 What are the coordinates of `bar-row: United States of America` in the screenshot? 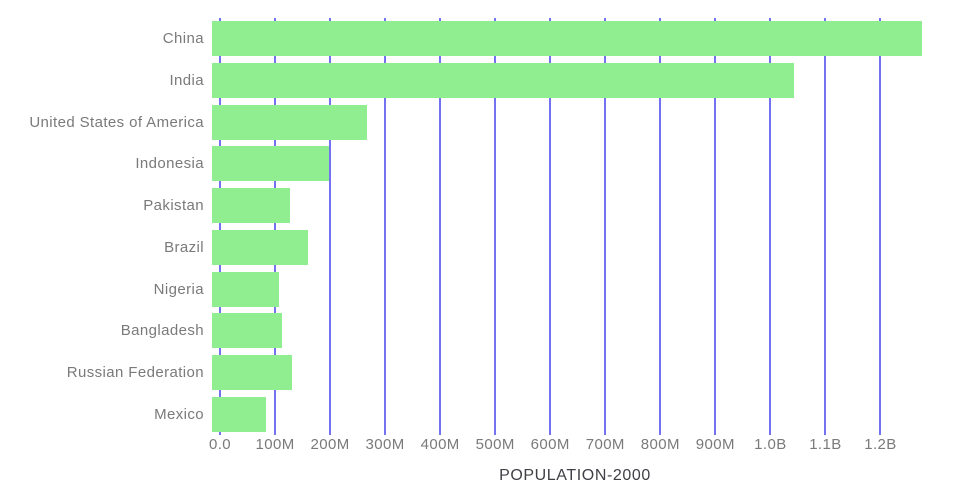 It's located at (465, 122).